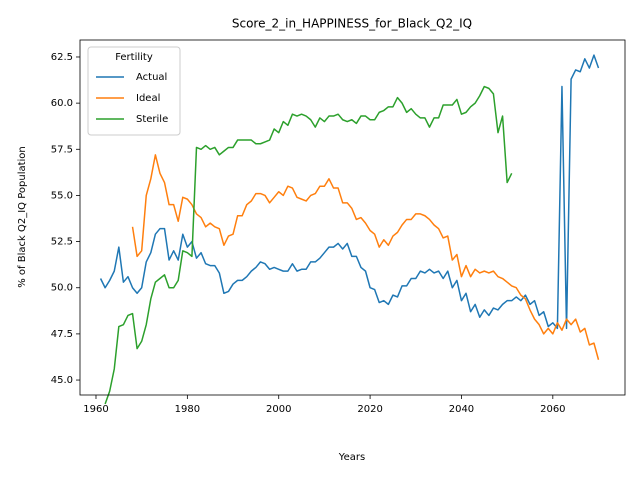 The height and width of the screenshot is (480, 640). What do you see at coordinates (22, 217) in the screenshot?
I see `y-axis-label: % of Black Q2_IQ Population` at bounding box center [22, 217].